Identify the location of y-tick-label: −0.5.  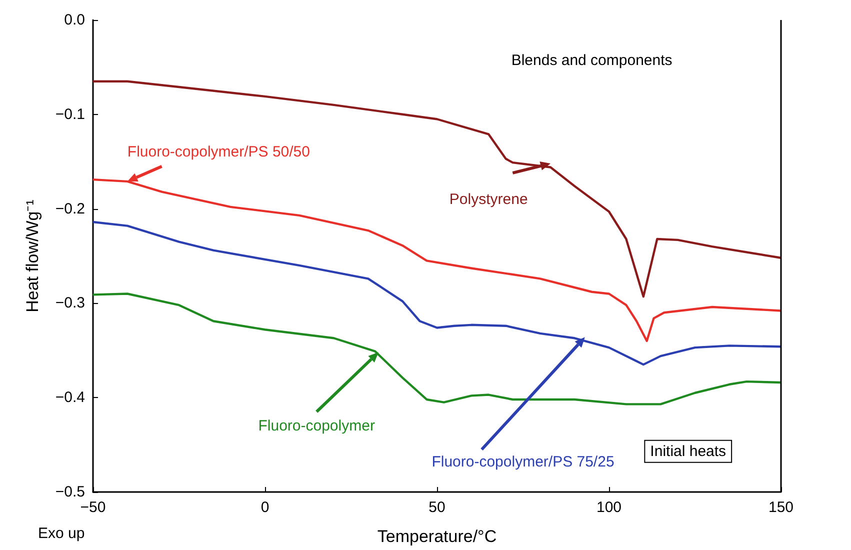
(70, 492).